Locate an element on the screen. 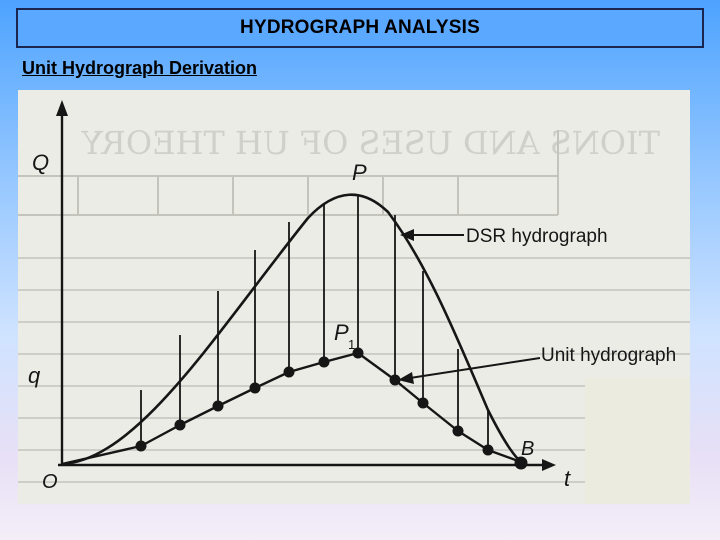  slide-title-box: HYDROGRAPH ANALYSIS is located at coordinates (360, 28).